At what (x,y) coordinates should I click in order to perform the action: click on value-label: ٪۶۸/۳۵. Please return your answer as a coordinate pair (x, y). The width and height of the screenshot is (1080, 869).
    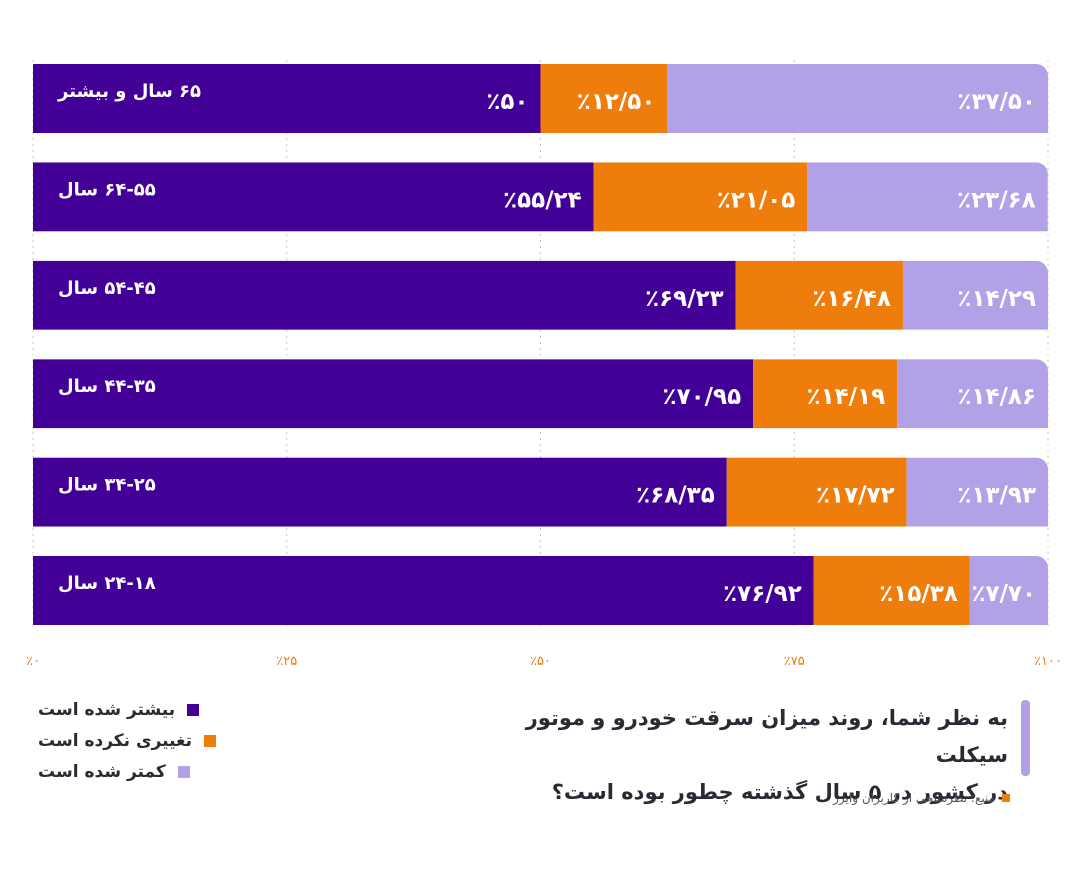
    Looking at the image, I should click on (675, 496).